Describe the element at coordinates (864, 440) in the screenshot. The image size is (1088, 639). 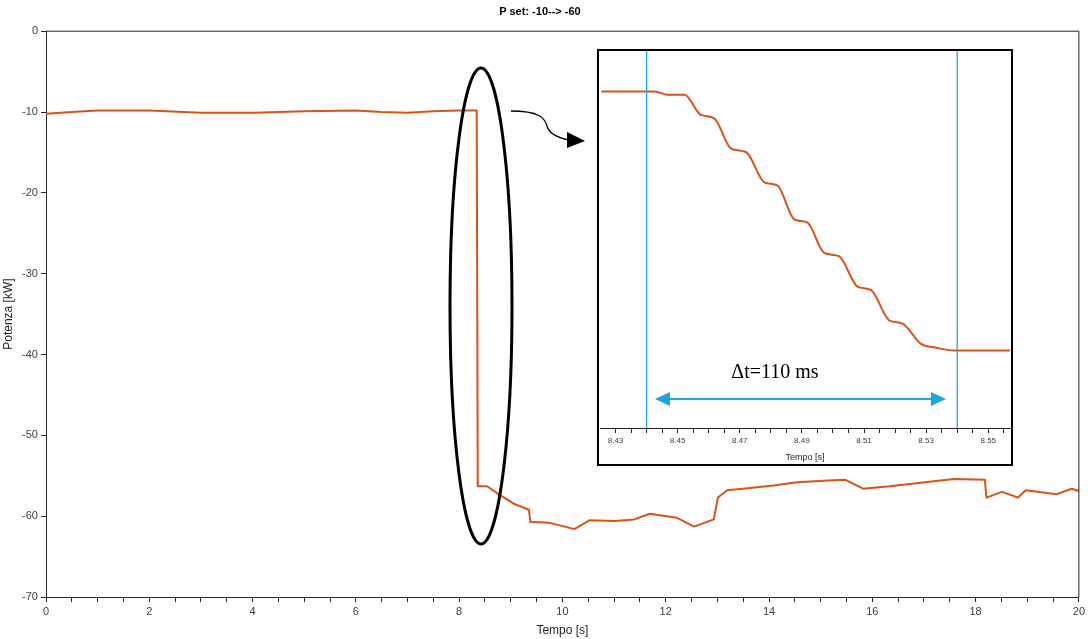
I see `x-tick-label: 8.51` at that location.